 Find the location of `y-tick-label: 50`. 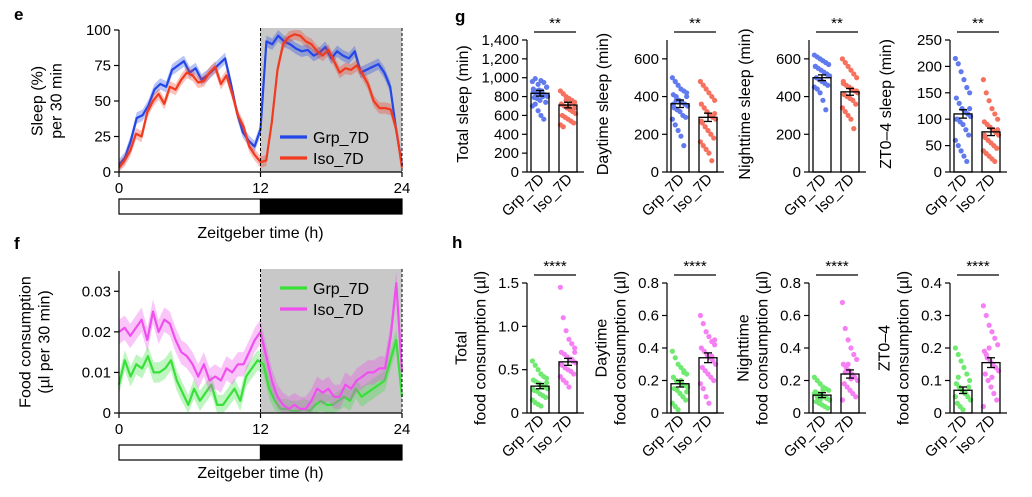

y-tick-label: 50 is located at coordinates (933, 146).